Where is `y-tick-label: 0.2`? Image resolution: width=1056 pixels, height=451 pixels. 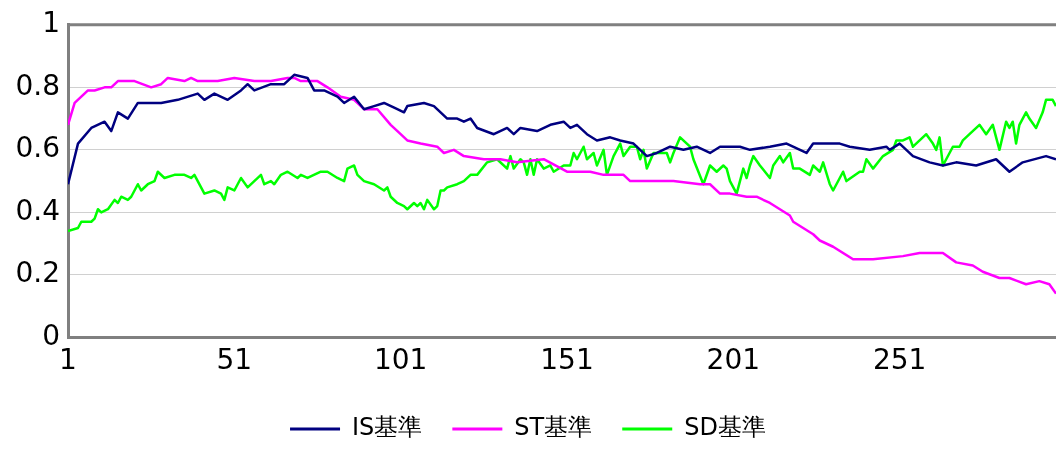
y-tick-label: 0.2 is located at coordinates (37, 273).